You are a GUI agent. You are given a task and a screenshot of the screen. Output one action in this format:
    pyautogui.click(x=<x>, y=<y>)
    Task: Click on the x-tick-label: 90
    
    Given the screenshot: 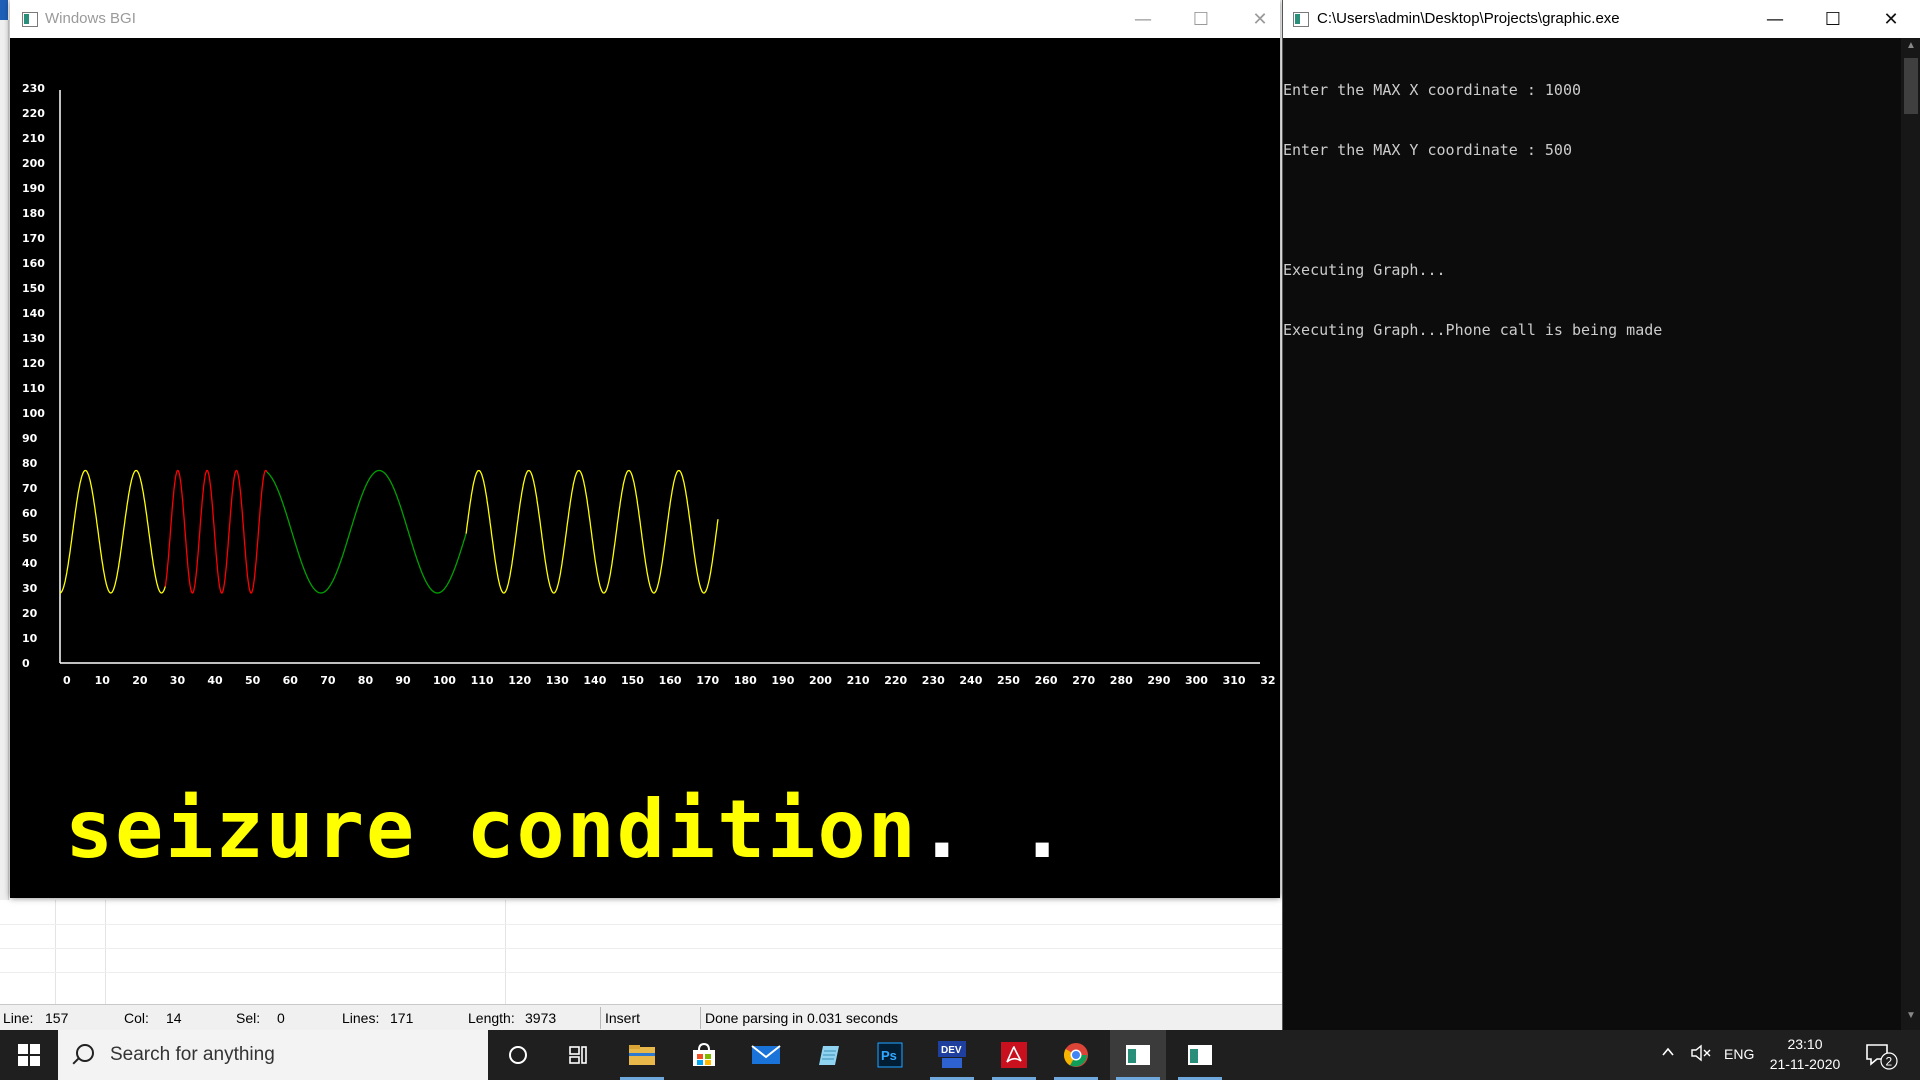 What is the action you would take?
    pyautogui.click(x=403, y=680)
    